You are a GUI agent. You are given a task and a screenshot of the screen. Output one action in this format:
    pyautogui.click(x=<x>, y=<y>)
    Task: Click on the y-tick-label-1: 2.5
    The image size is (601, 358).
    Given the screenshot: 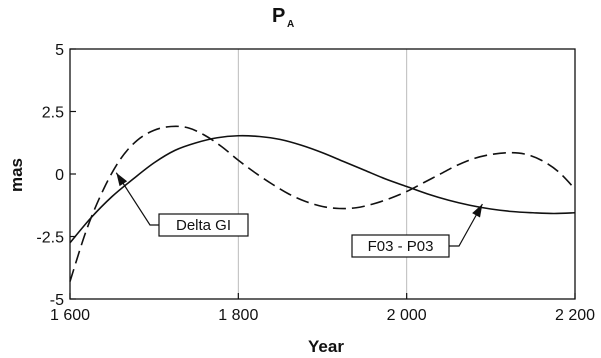 What is the action you would take?
    pyautogui.click(x=53, y=113)
    